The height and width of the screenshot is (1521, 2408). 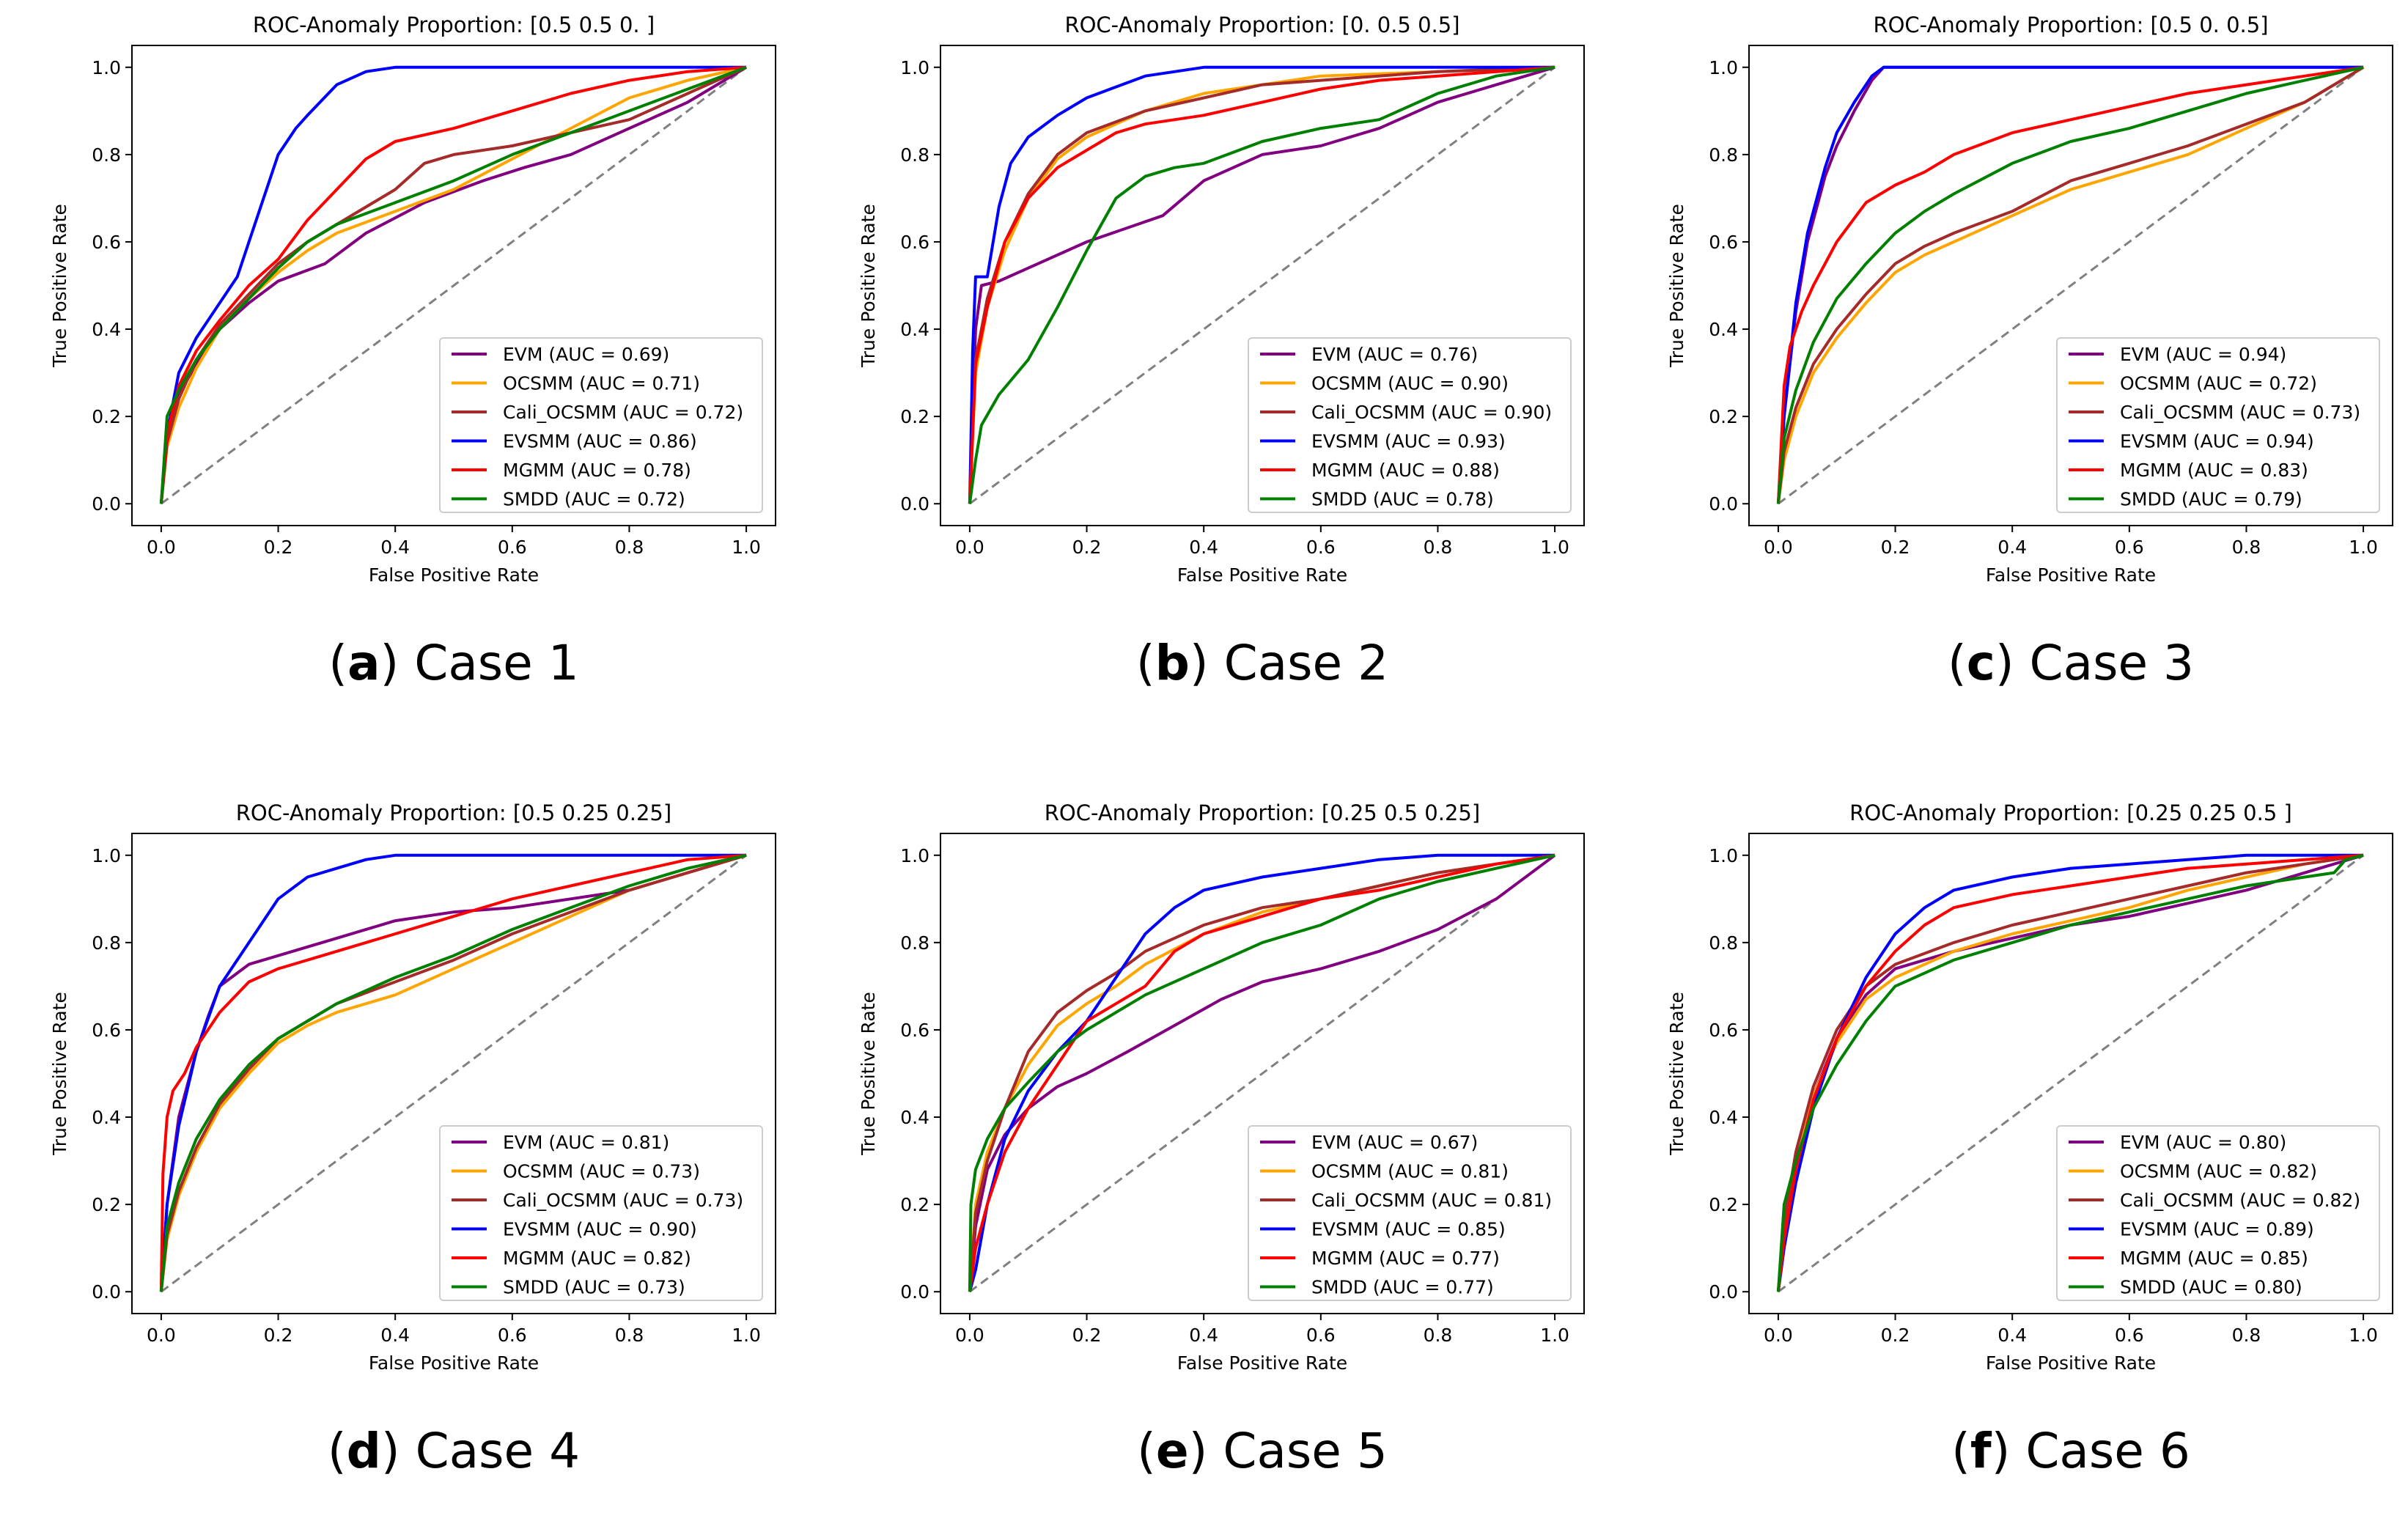 I want to click on legend-label: Cali_OCSMM (AUC = 0.73), so click(x=2240, y=412).